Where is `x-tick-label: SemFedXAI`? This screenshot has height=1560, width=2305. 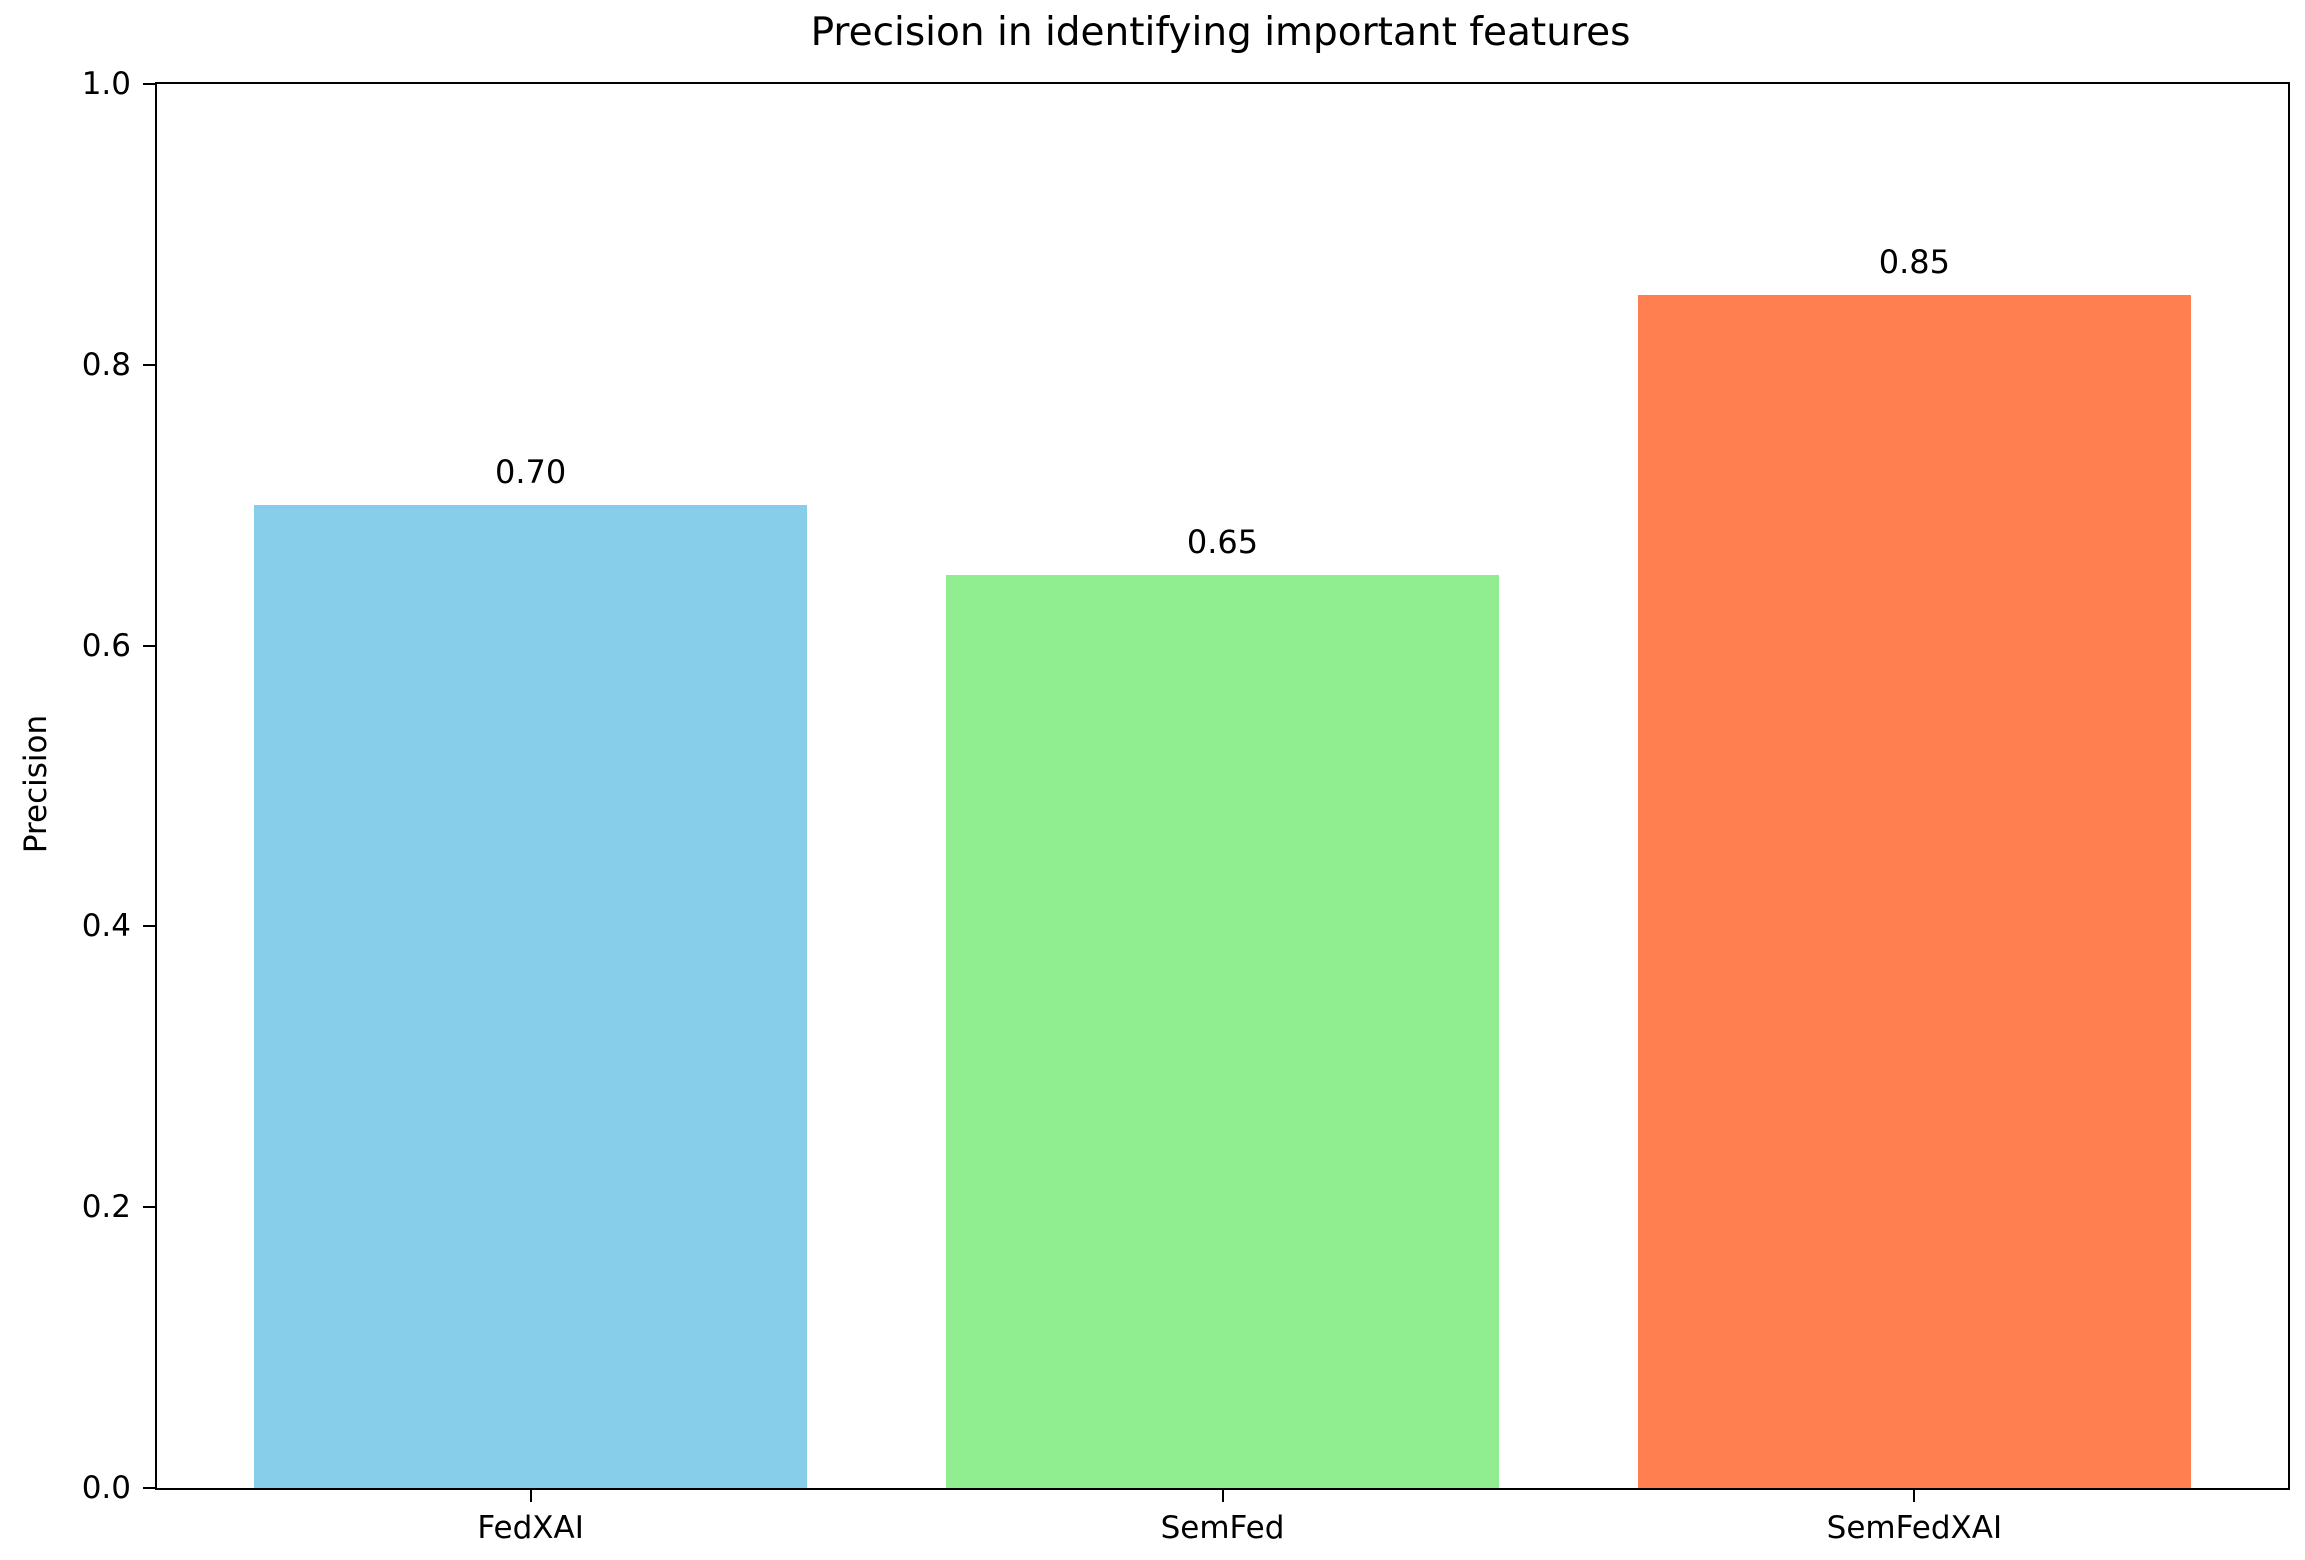
x-tick-label: SemFedXAI is located at coordinates (1914, 1528).